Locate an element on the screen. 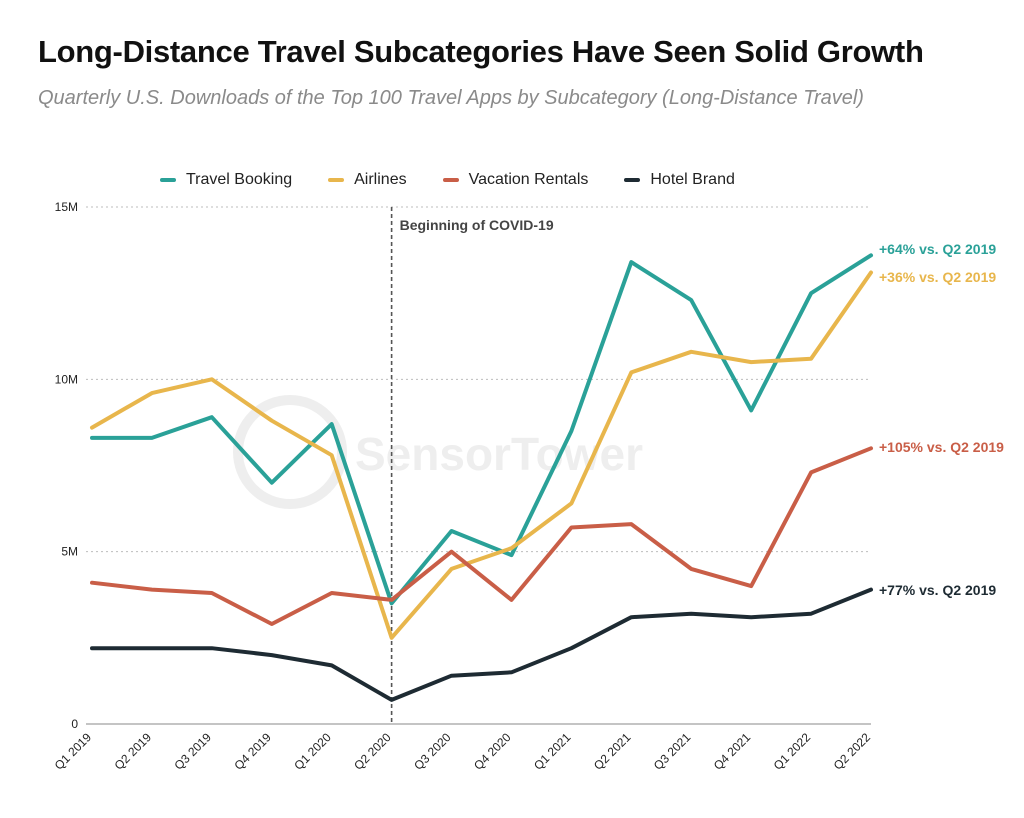  x-tick-label: Q2 2019 is located at coordinates (133, 751).